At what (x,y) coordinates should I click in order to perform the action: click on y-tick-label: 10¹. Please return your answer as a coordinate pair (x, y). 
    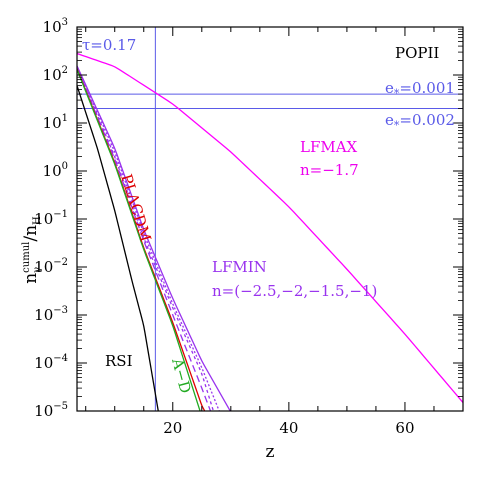
    Looking at the image, I should click on (55, 122).